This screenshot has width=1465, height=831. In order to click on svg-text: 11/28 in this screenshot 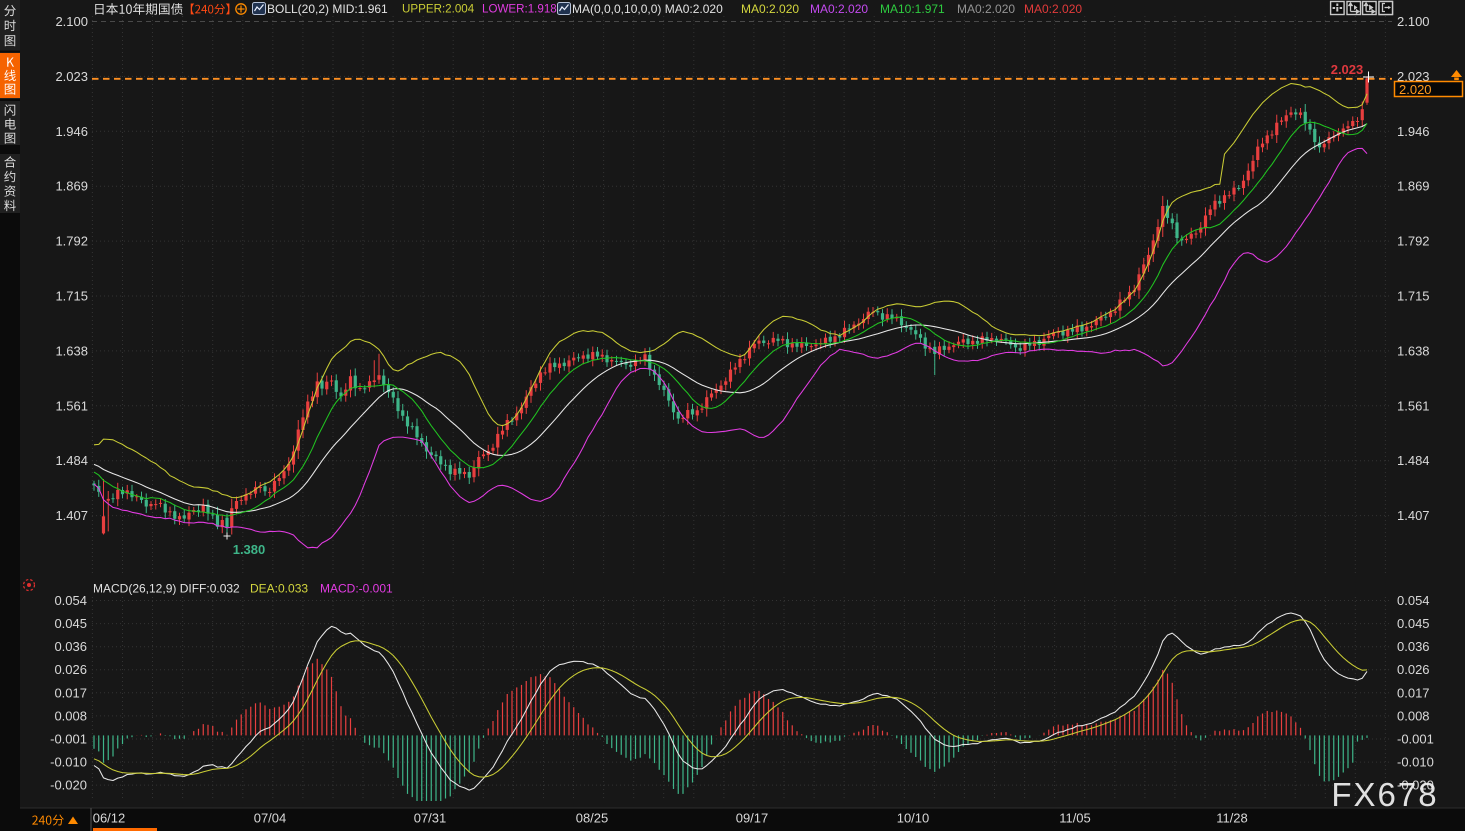, I will do `click(1232, 818)`.